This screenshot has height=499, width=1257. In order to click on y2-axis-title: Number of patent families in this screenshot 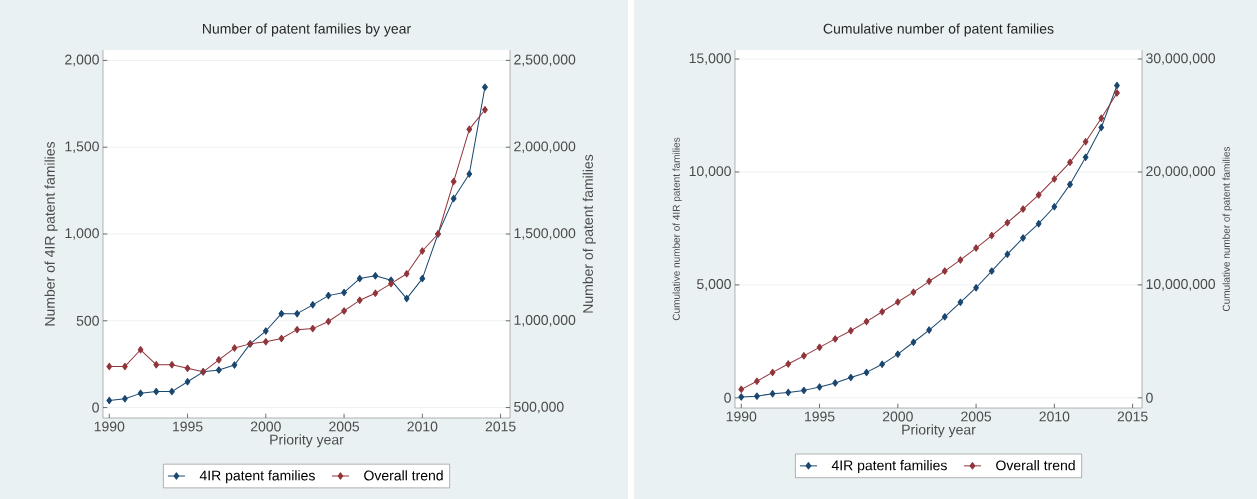, I will do `click(589, 233)`.